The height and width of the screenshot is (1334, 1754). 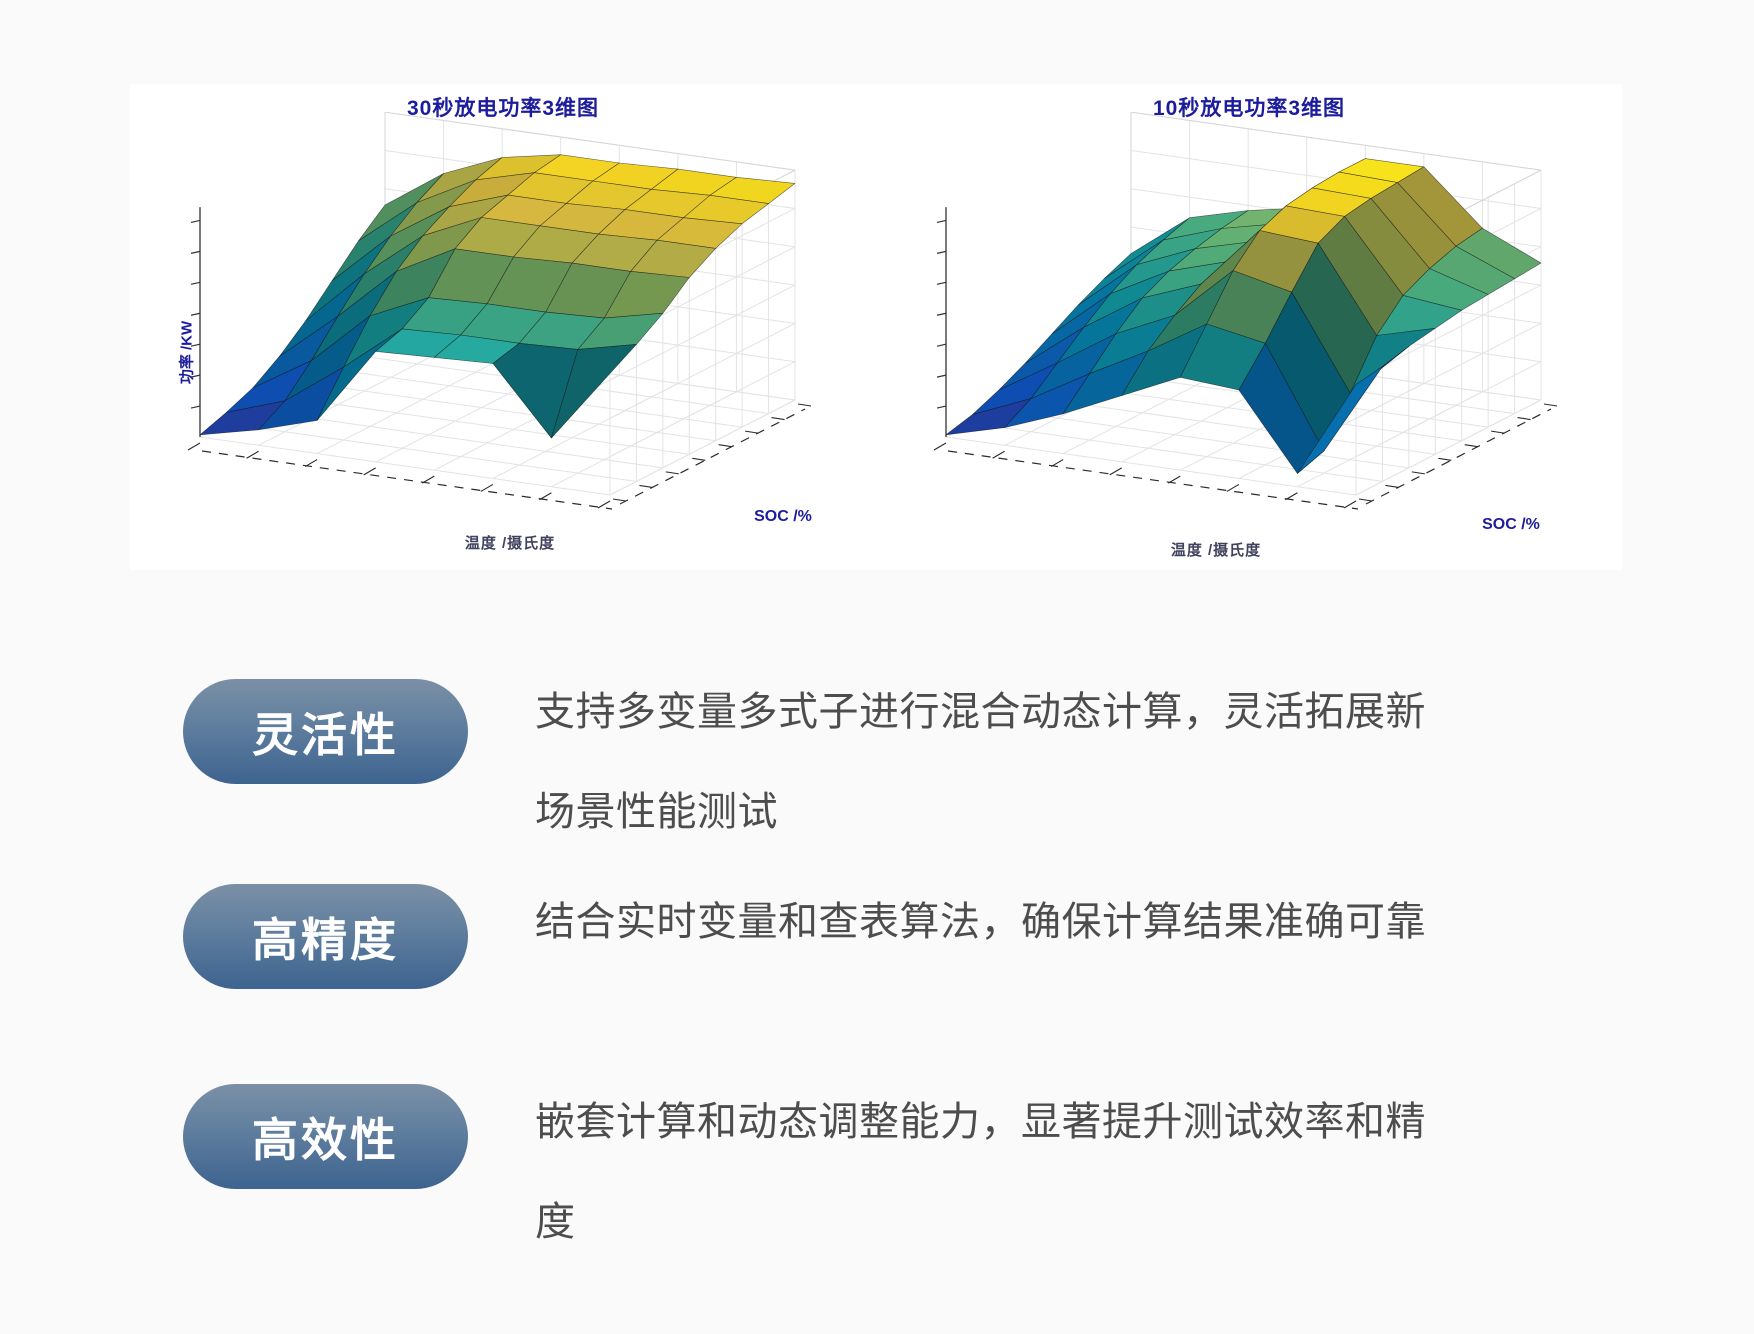 I want to click on surface-plot-30s, so click(x=499, y=311).